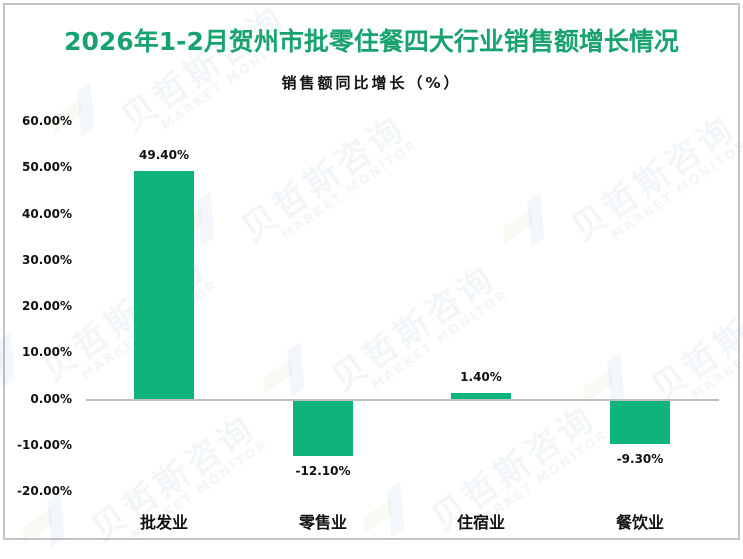  Describe the element at coordinates (480, 522) in the screenshot. I see `x-category-label: 住宿业` at that location.